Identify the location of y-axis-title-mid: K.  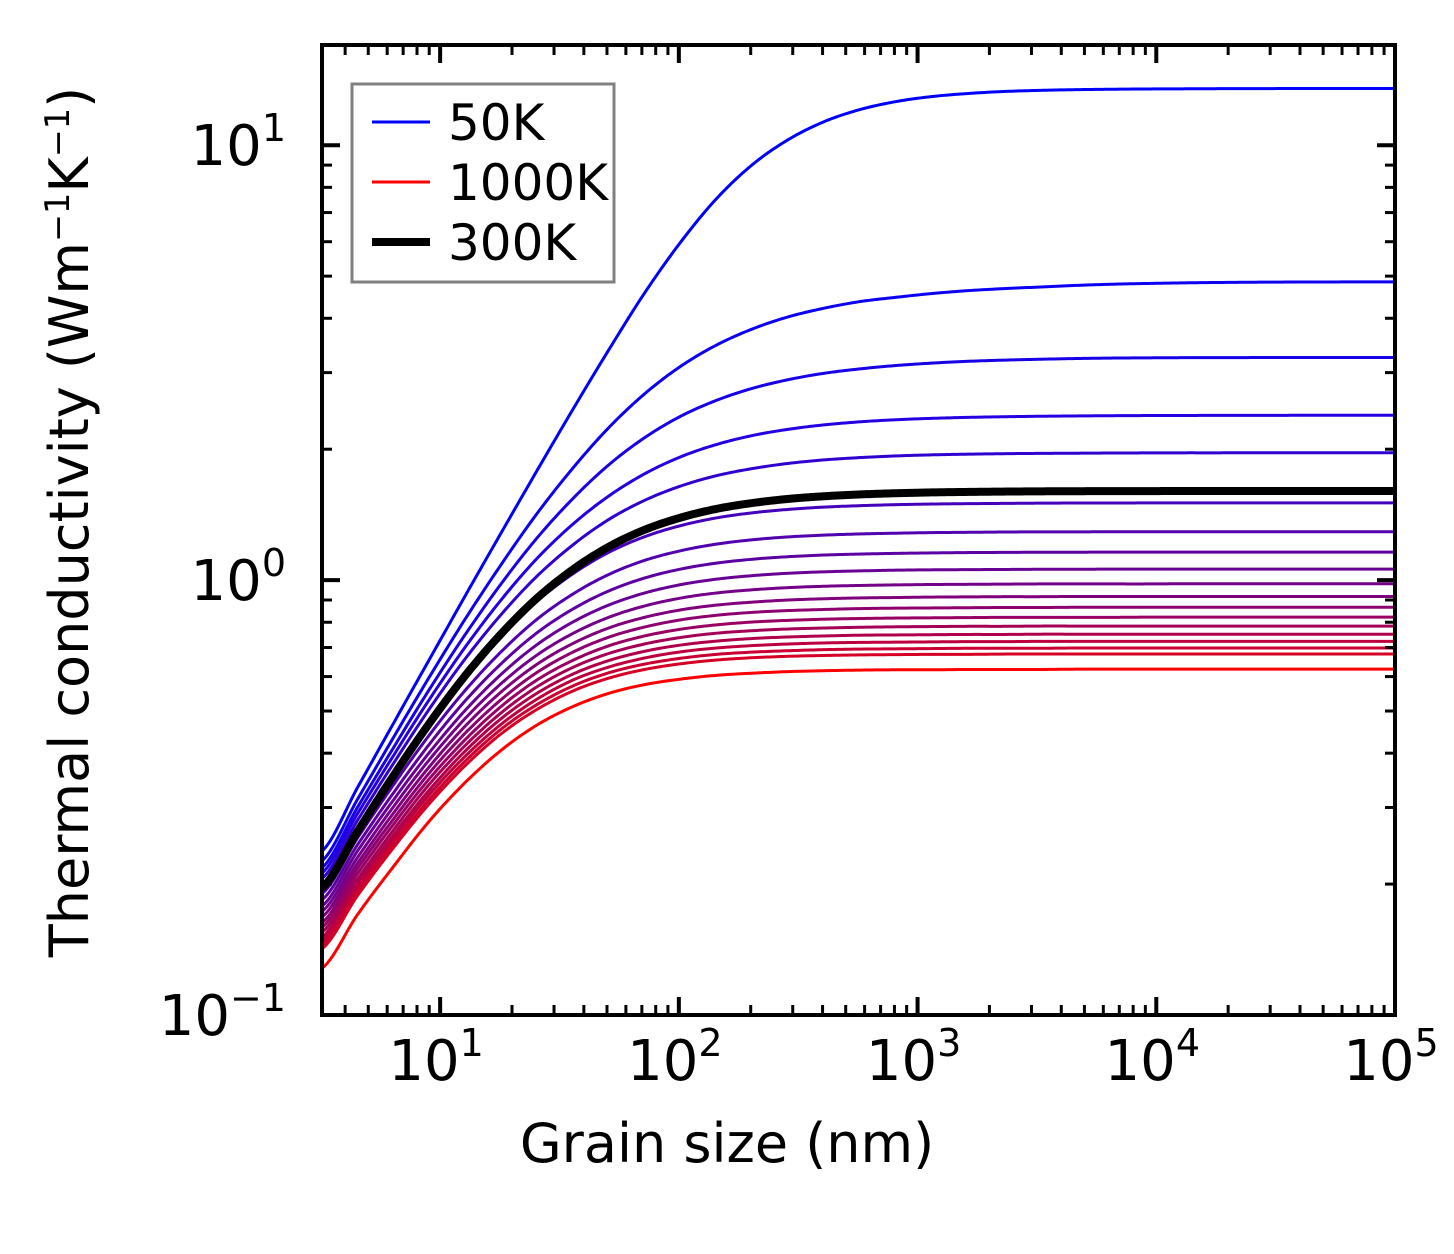
(69, 175).